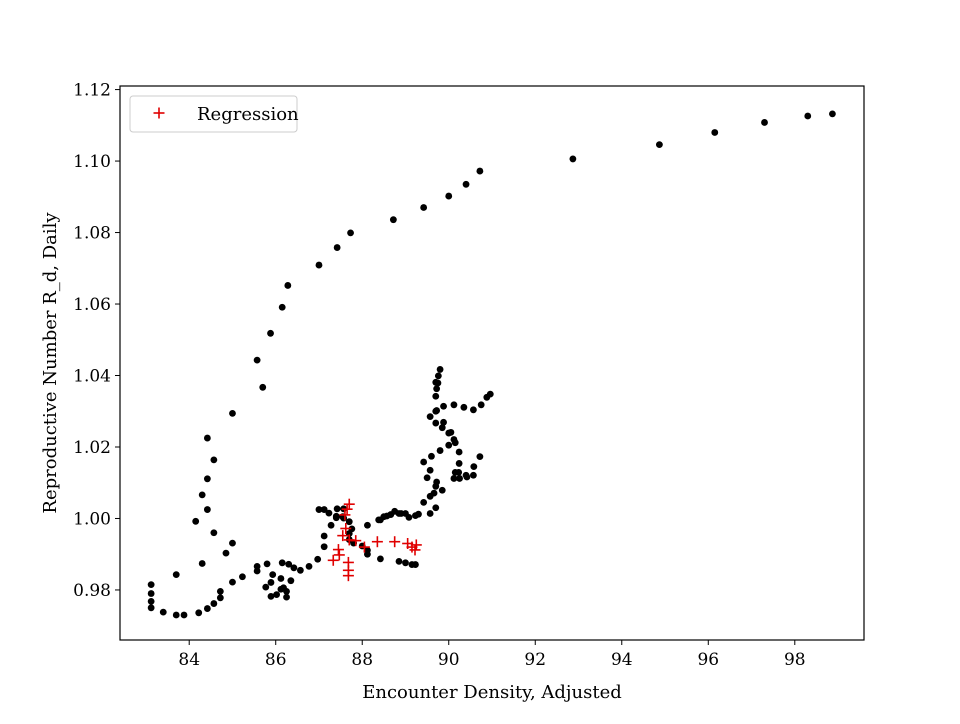 The width and height of the screenshot is (960, 724). I want to click on legend-plus-marker, so click(159, 113).